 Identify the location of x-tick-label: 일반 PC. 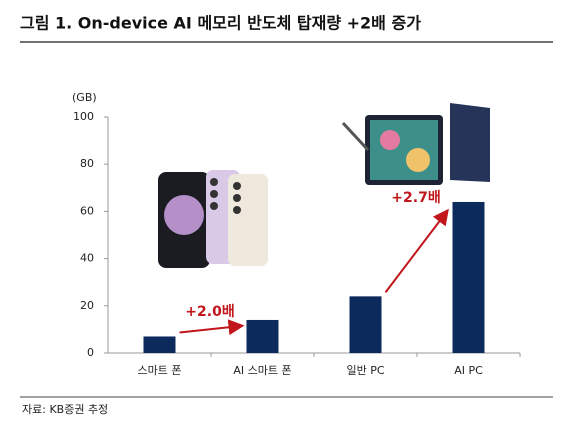
(365, 370).